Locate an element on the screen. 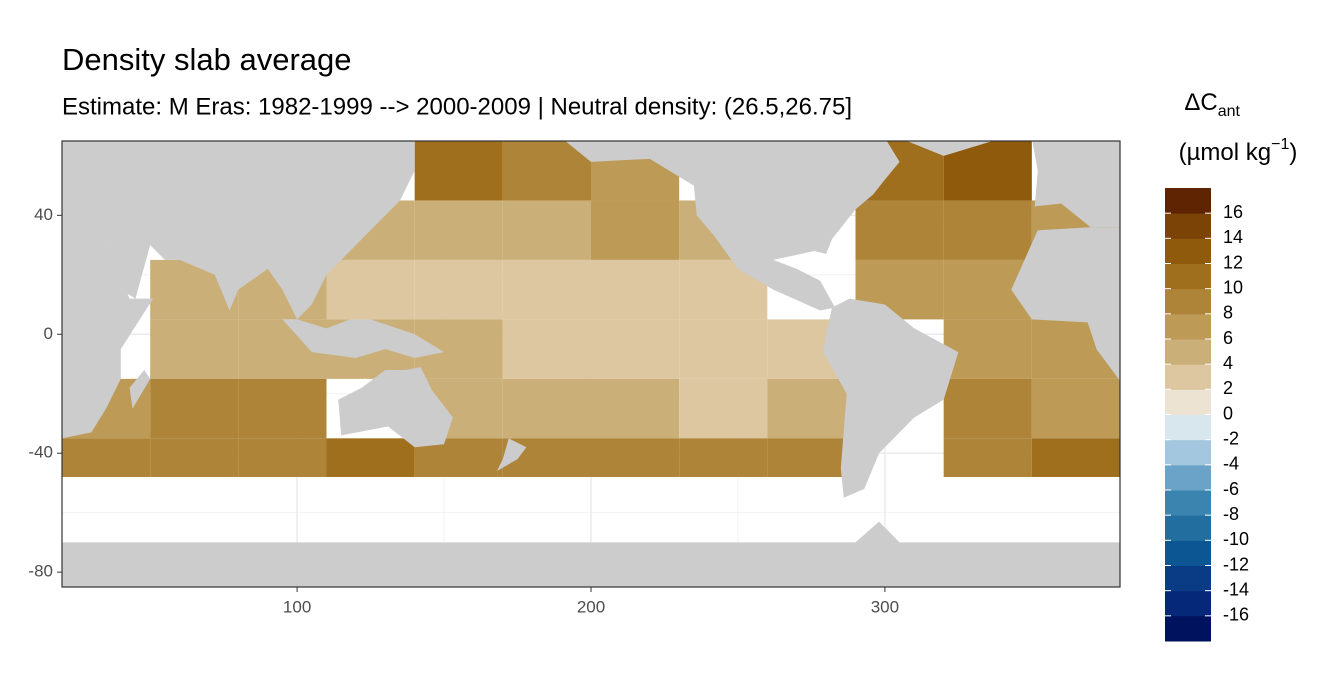 The height and width of the screenshot is (677, 1344). x-tick-label: 200 is located at coordinates (591, 606).